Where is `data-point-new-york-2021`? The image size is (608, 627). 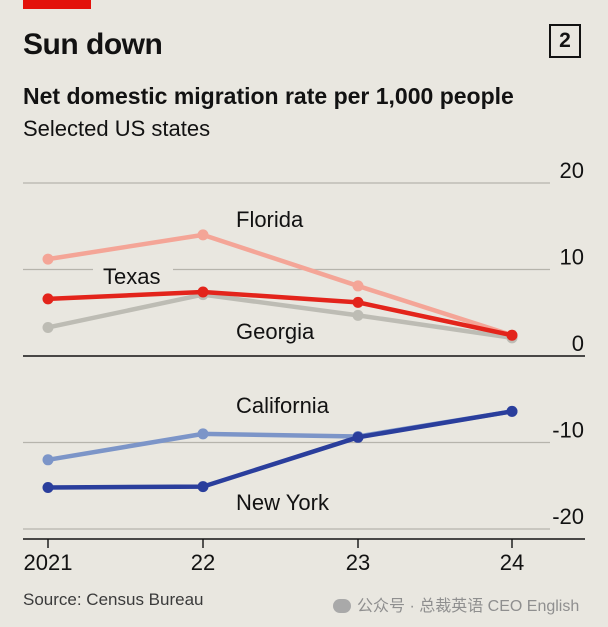 data-point-new-york-2021 is located at coordinates (48, 487).